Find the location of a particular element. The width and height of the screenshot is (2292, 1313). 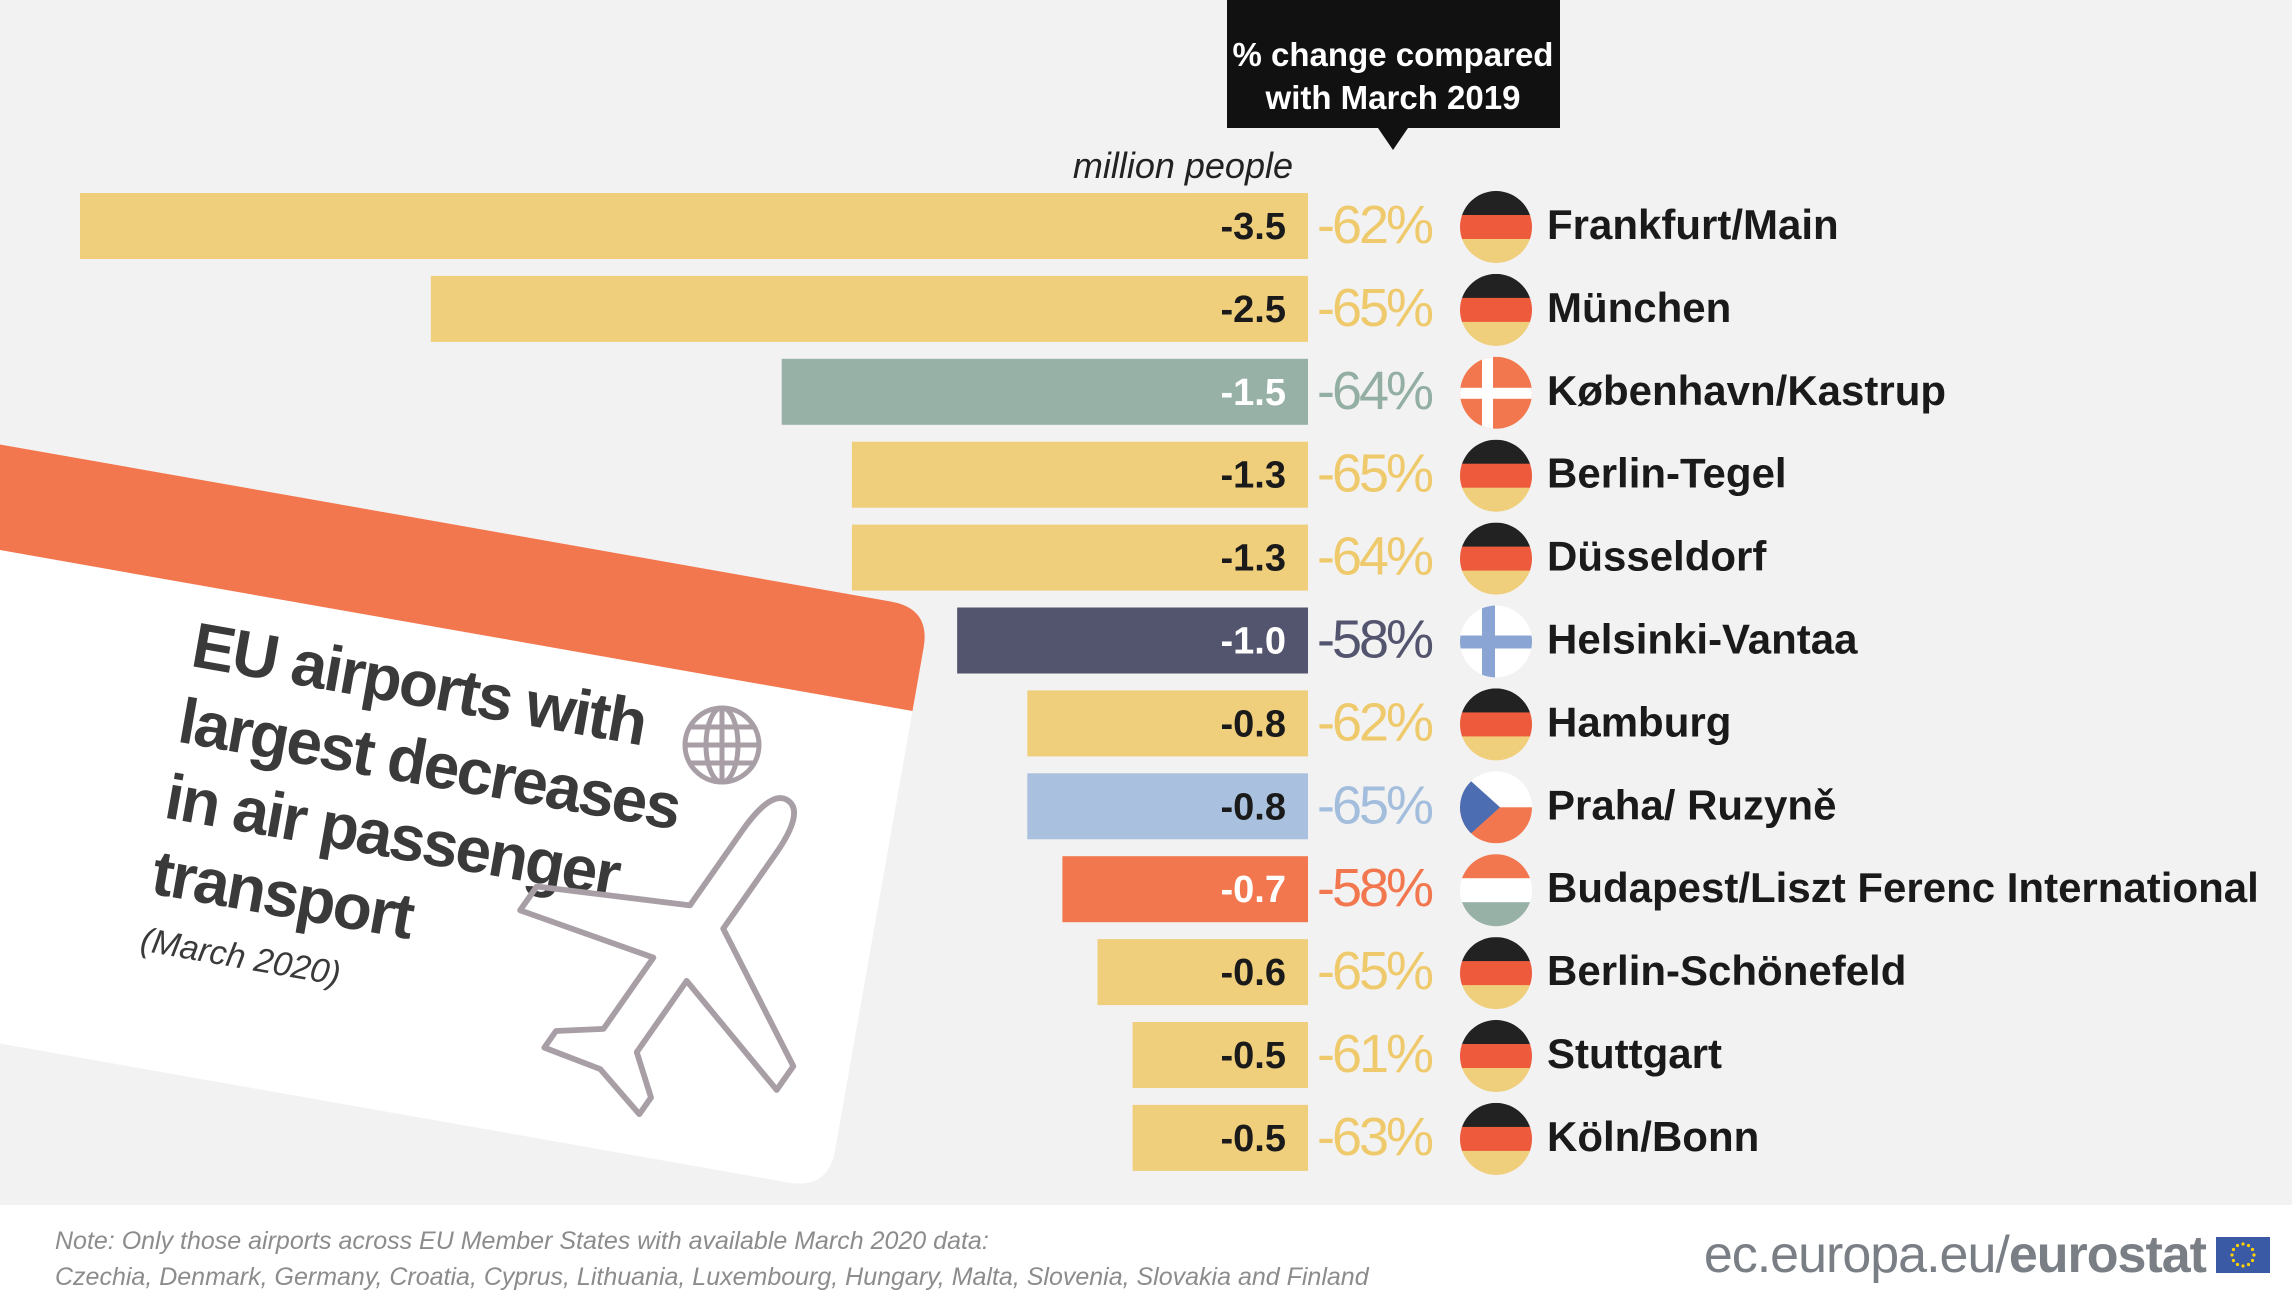

flag-icon-hu is located at coordinates (1496, 890).